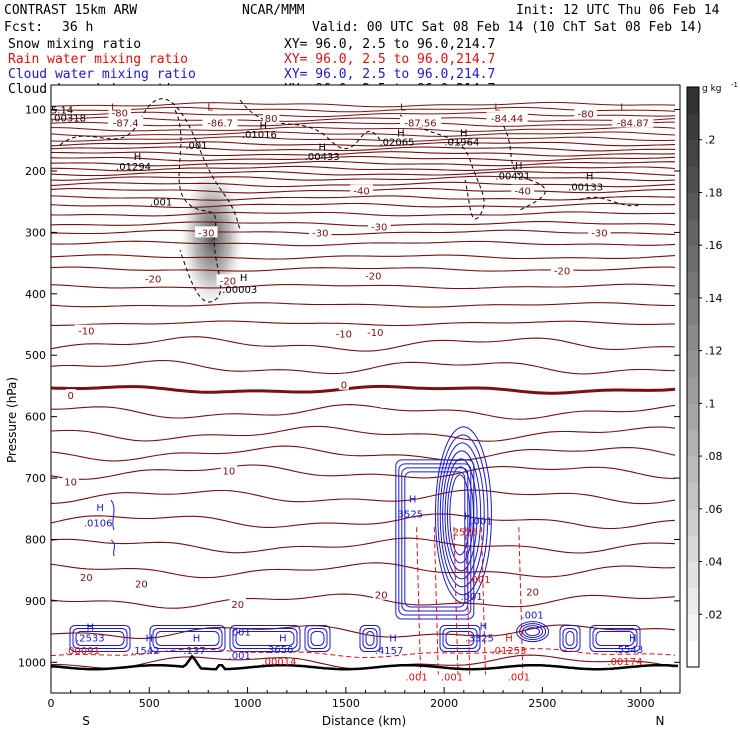  I want to click on x-tick-label: 2000, so click(444, 703).